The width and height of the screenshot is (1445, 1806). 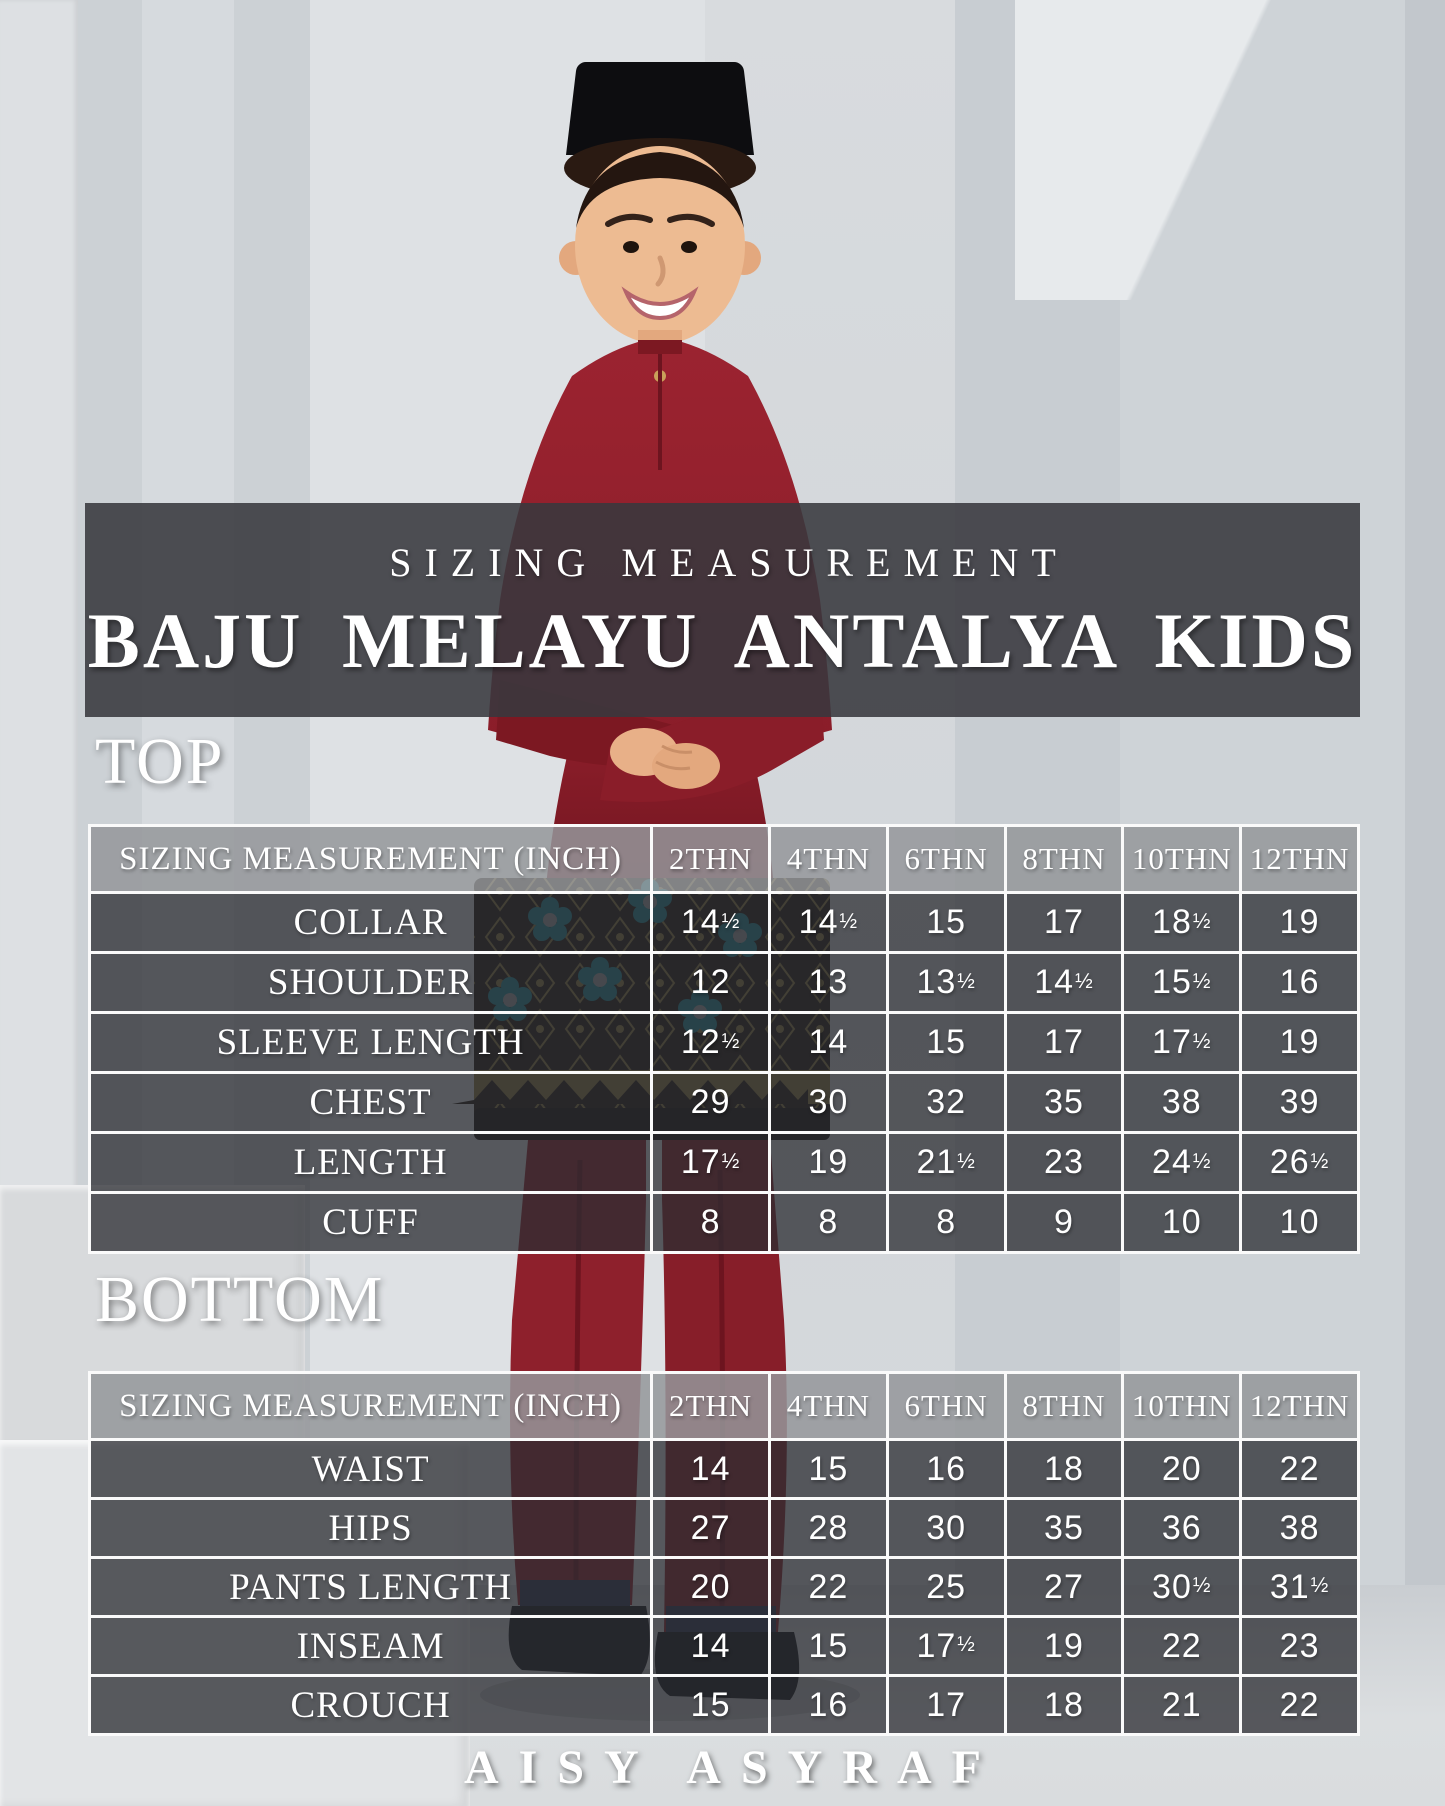 What do you see at coordinates (828, 1528) in the screenshot?
I see `size-value-cell: 28` at bounding box center [828, 1528].